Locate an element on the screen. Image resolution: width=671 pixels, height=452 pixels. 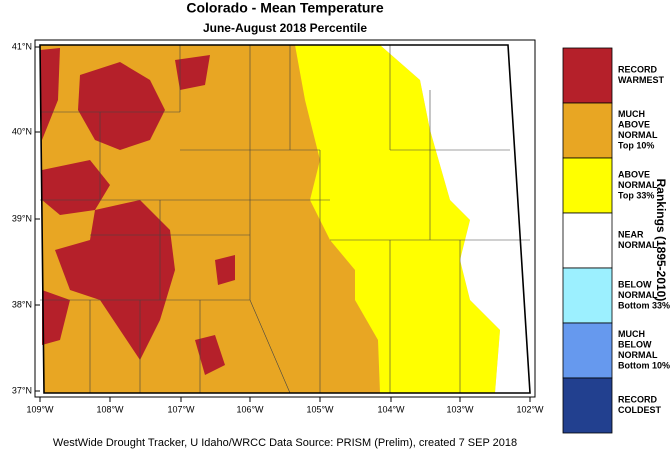
lon-label: 107°W is located at coordinates (181, 409).